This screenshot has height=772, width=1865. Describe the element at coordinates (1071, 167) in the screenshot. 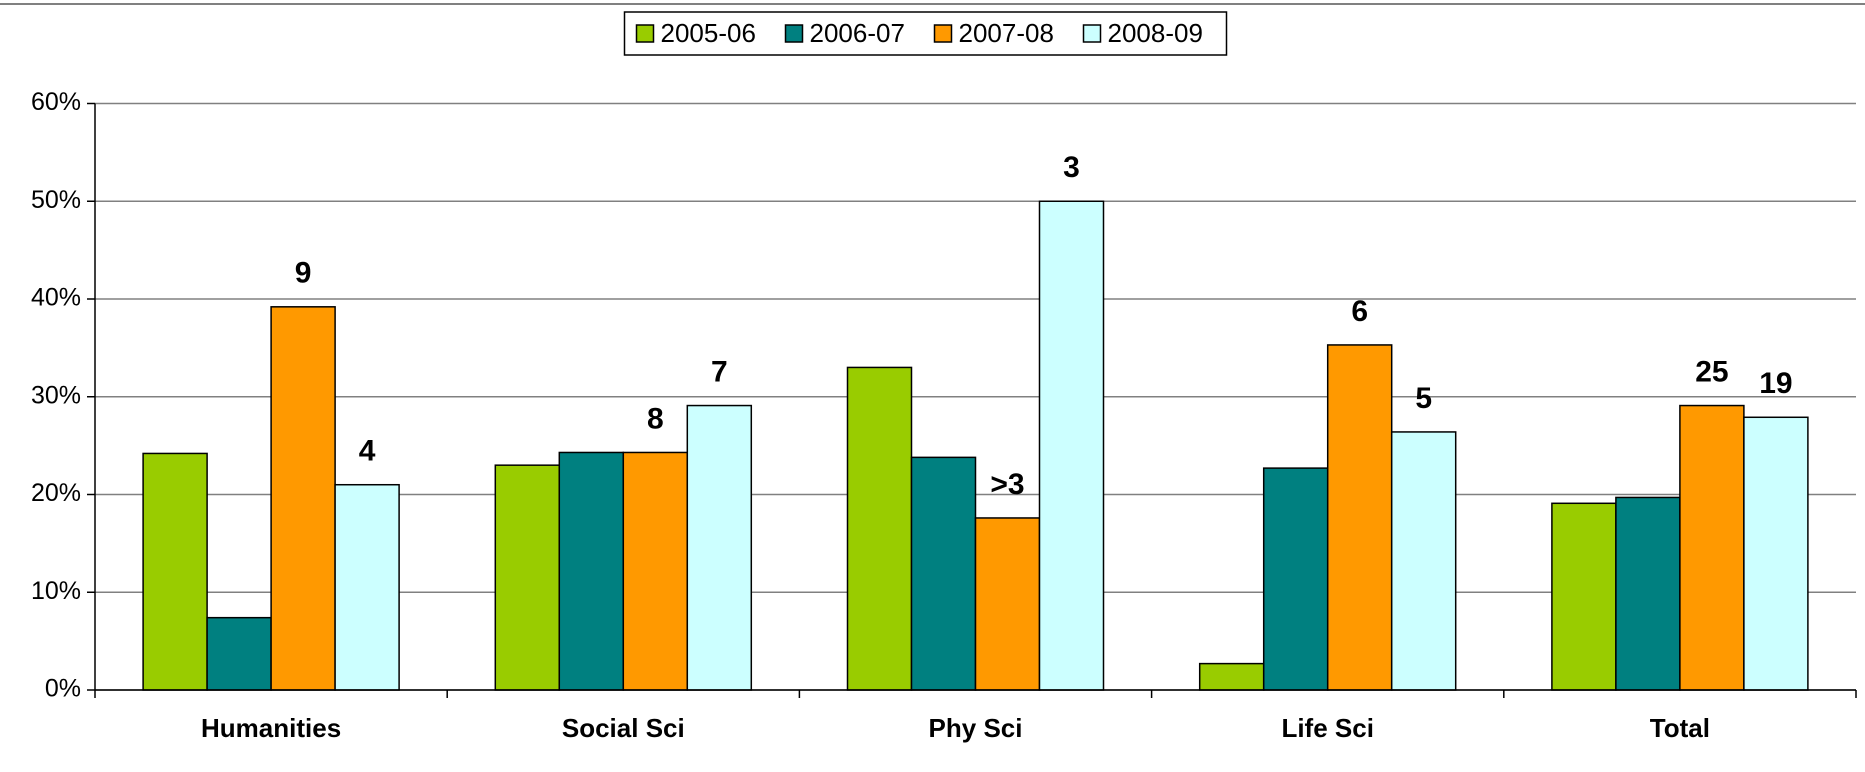

I see `bar-annotation: 3` at that location.